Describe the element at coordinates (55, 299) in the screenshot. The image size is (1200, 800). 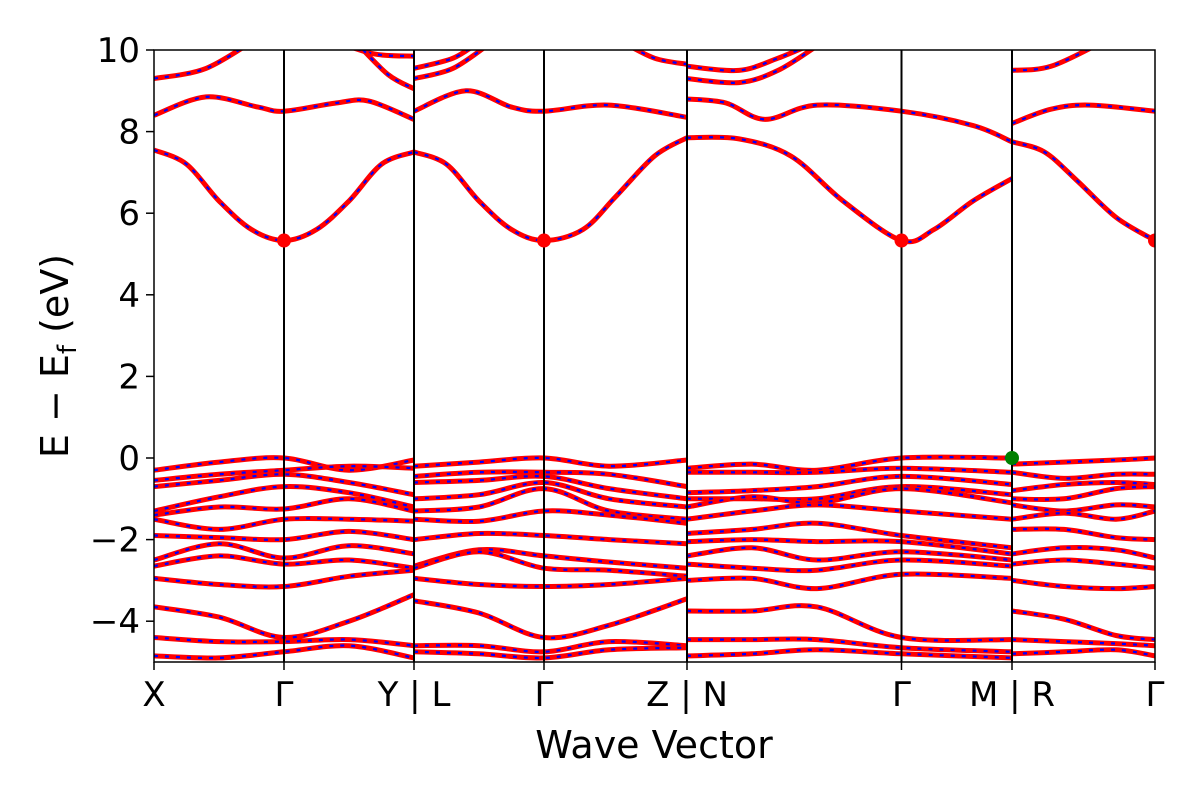
I see `y-axis-label-unit: (eV)` at that location.